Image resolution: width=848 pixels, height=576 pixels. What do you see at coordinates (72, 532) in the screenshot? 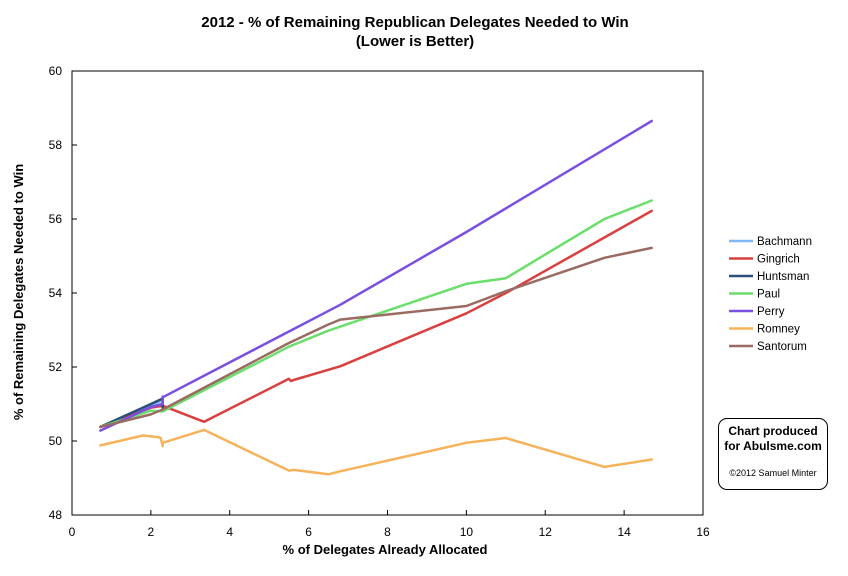
I see `x-tick-label: 0` at bounding box center [72, 532].